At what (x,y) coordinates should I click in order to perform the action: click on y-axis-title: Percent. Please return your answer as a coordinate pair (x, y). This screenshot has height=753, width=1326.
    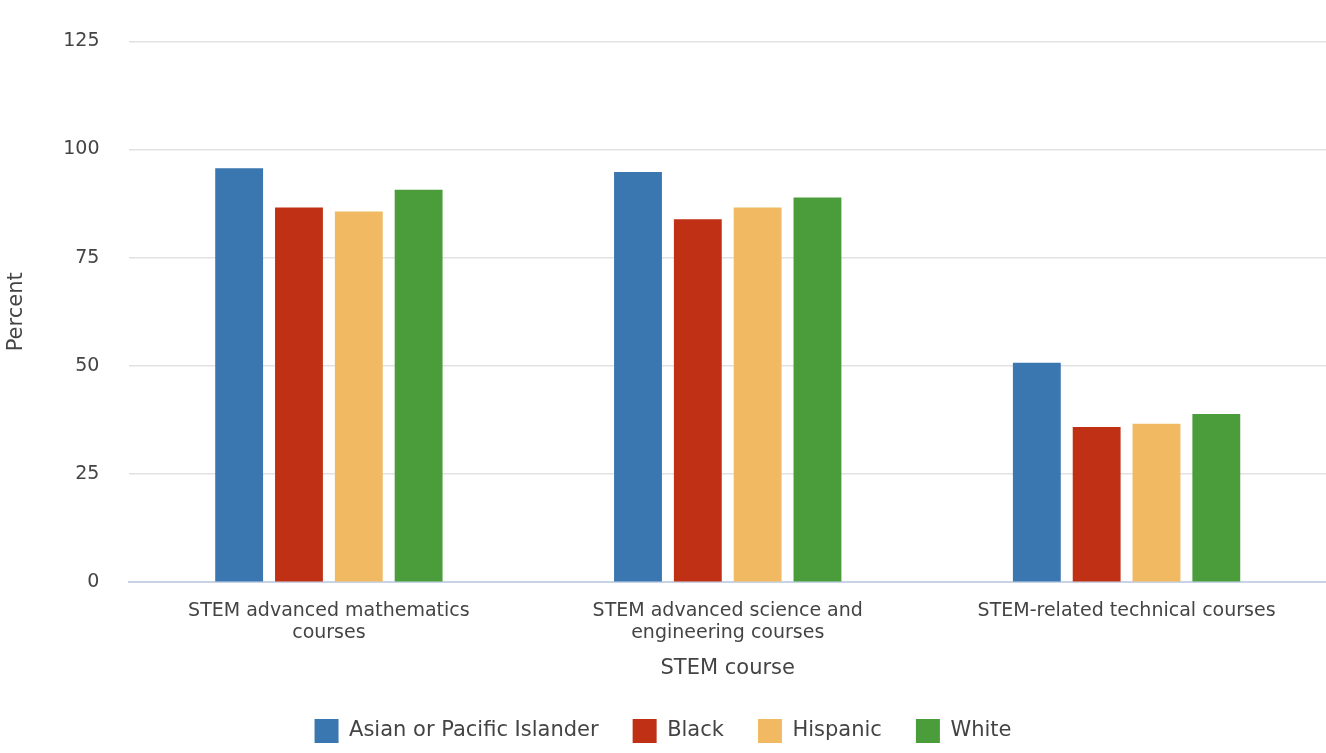
    Looking at the image, I should click on (15, 312).